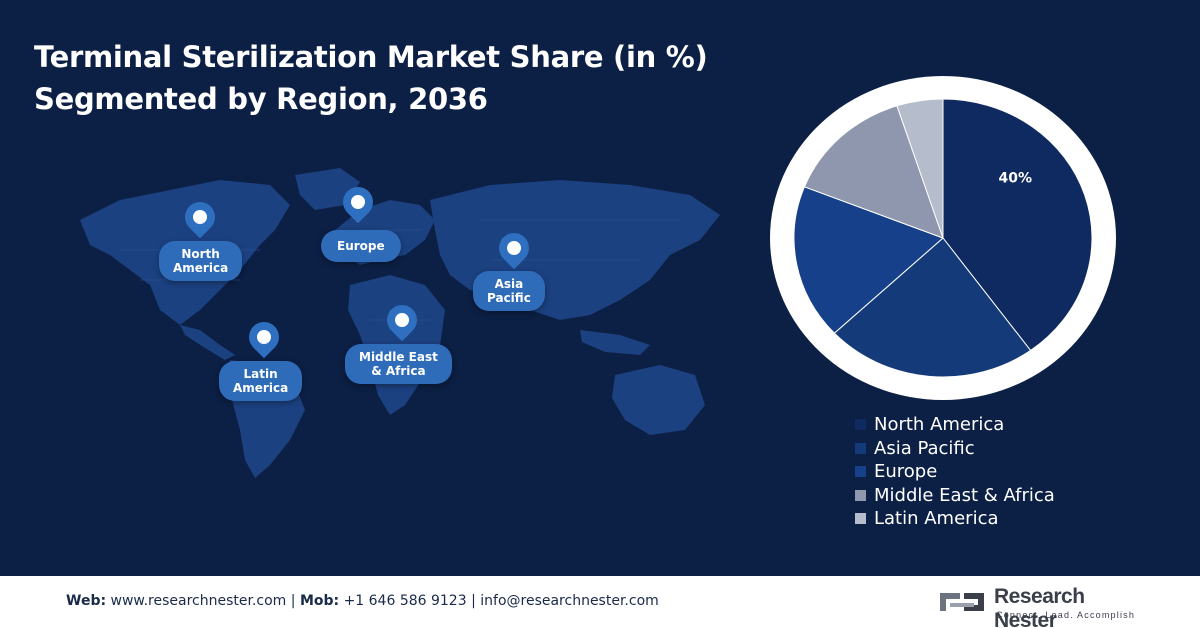 The height and width of the screenshot is (628, 1200). I want to click on web-label: Web:, so click(86, 601).